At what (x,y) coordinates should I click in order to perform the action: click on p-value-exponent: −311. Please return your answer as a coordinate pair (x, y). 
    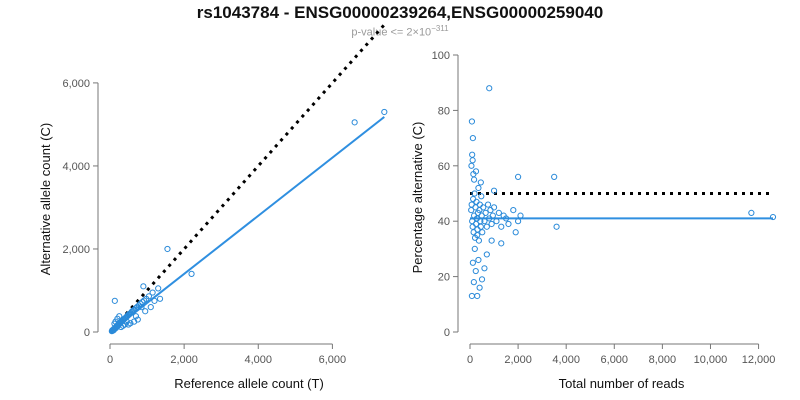
    Looking at the image, I should click on (440, 28).